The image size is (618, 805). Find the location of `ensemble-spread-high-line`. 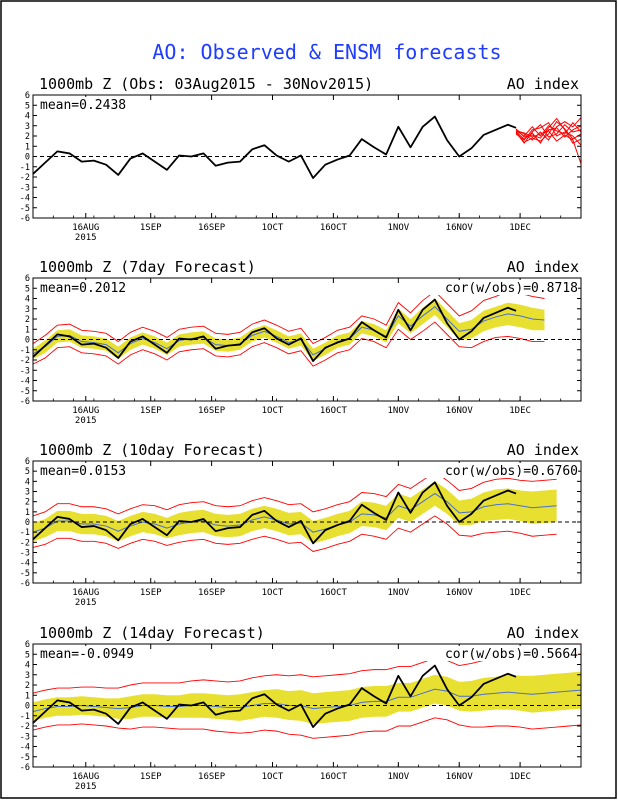

ensemble-spread-high-line is located at coordinates (294, 494).